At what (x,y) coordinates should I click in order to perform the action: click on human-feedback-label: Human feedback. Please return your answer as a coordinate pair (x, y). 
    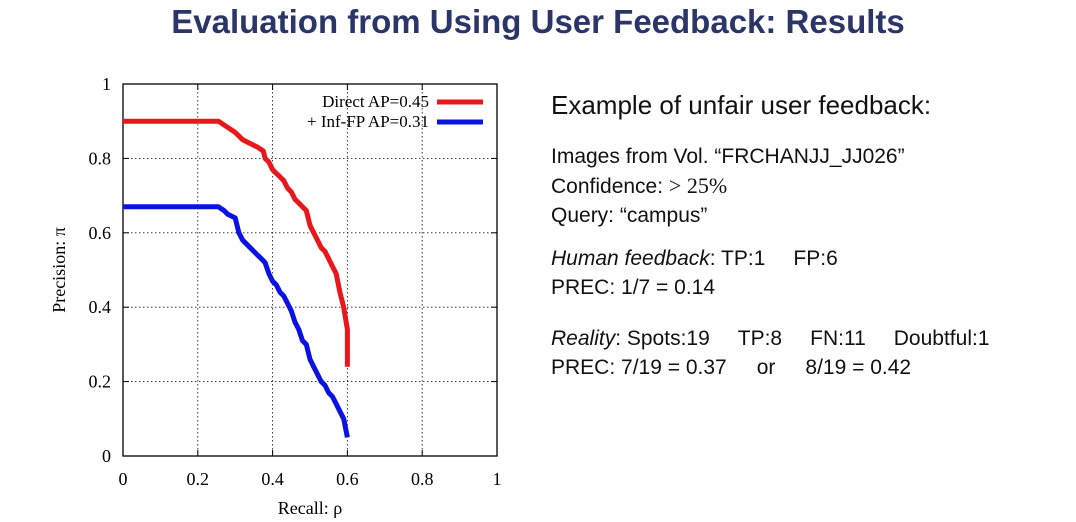
    Looking at the image, I should click on (630, 258).